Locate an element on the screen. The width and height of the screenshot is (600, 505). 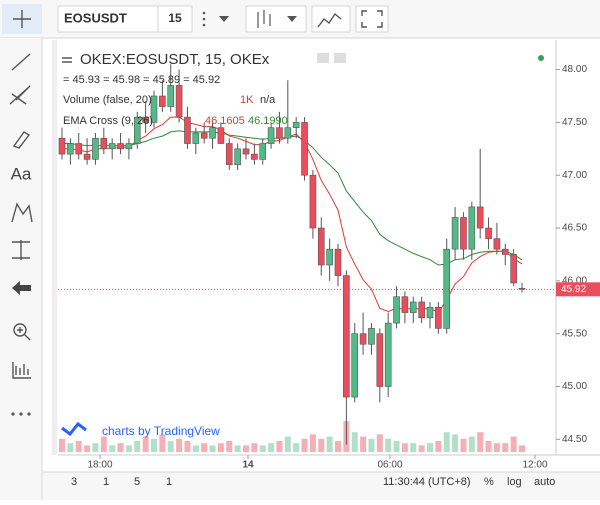
y-tick-label: 46.00 is located at coordinates (574, 281).